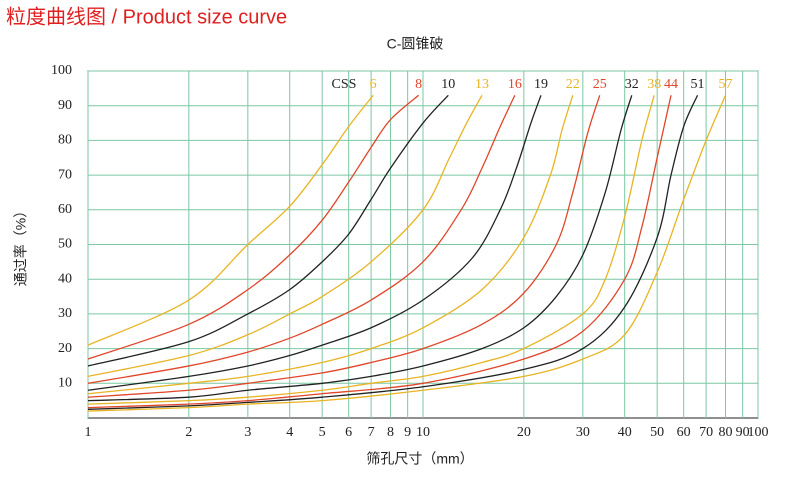 The height and width of the screenshot is (492, 800). I want to click on legend-label: 13, so click(482, 84).